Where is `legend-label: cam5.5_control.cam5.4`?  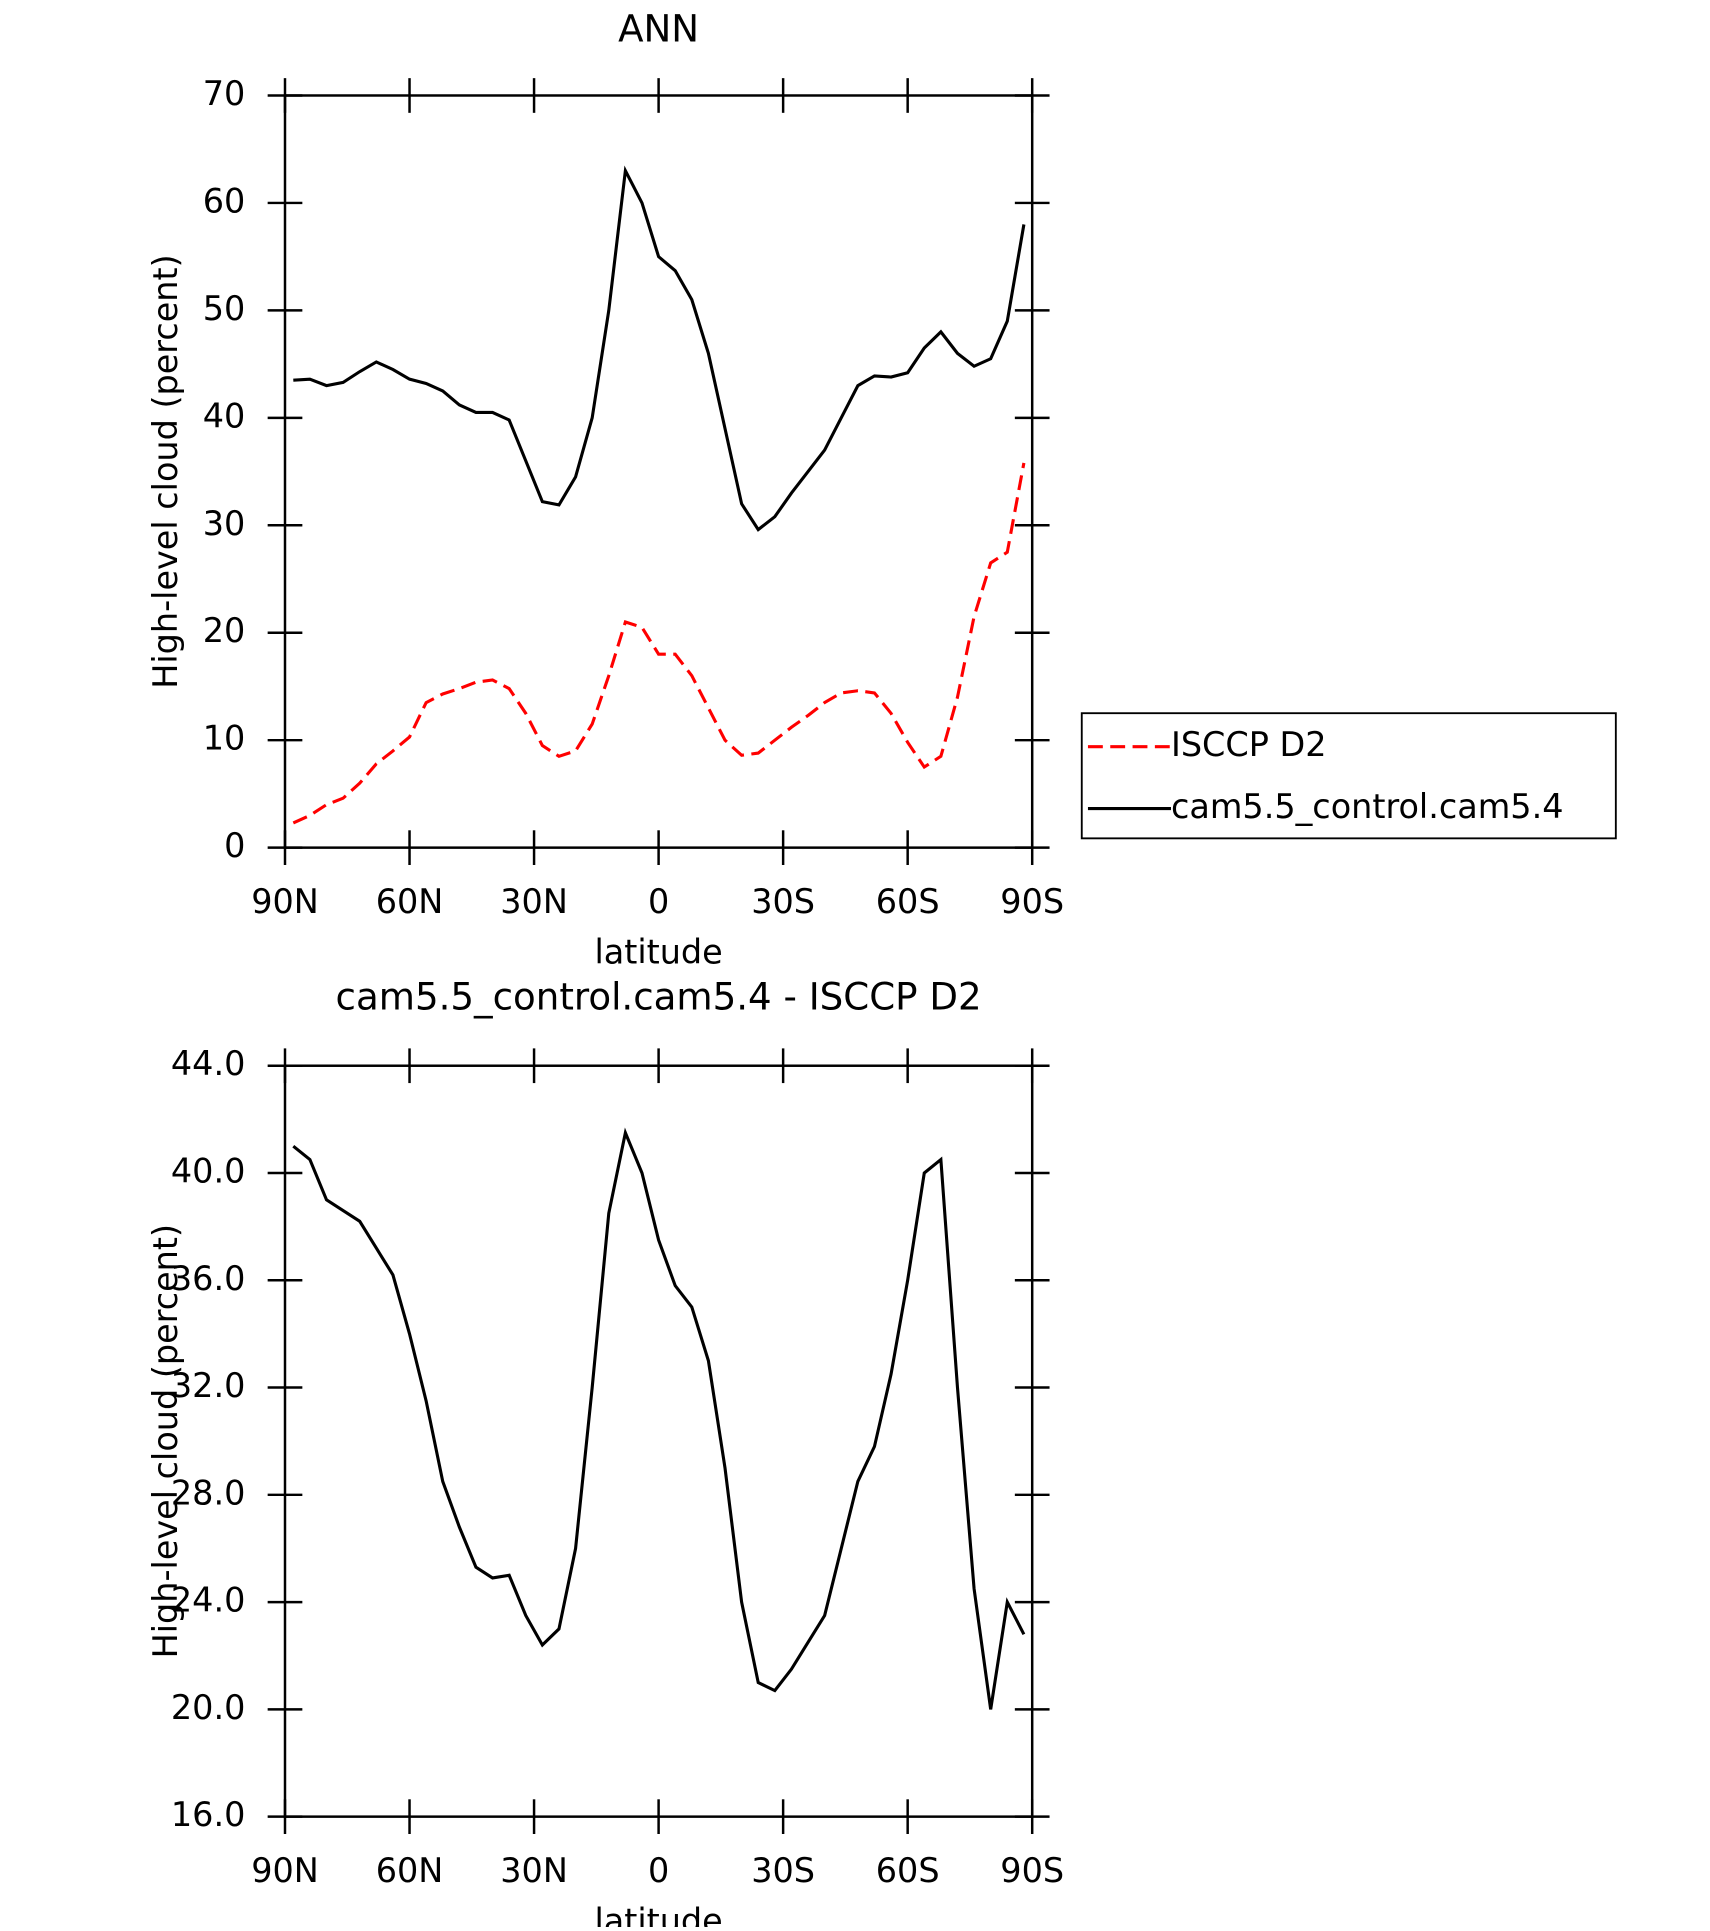 legend-label: cam5.5_control.cam5.4 is located at coordinates (1367, 806).